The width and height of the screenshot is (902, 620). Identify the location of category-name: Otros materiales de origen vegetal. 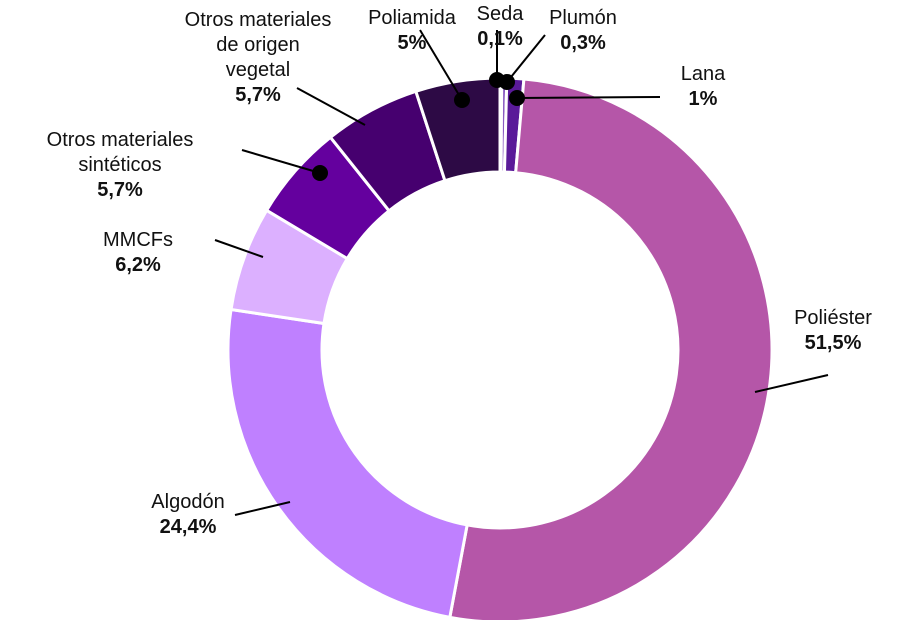
(258, 45).